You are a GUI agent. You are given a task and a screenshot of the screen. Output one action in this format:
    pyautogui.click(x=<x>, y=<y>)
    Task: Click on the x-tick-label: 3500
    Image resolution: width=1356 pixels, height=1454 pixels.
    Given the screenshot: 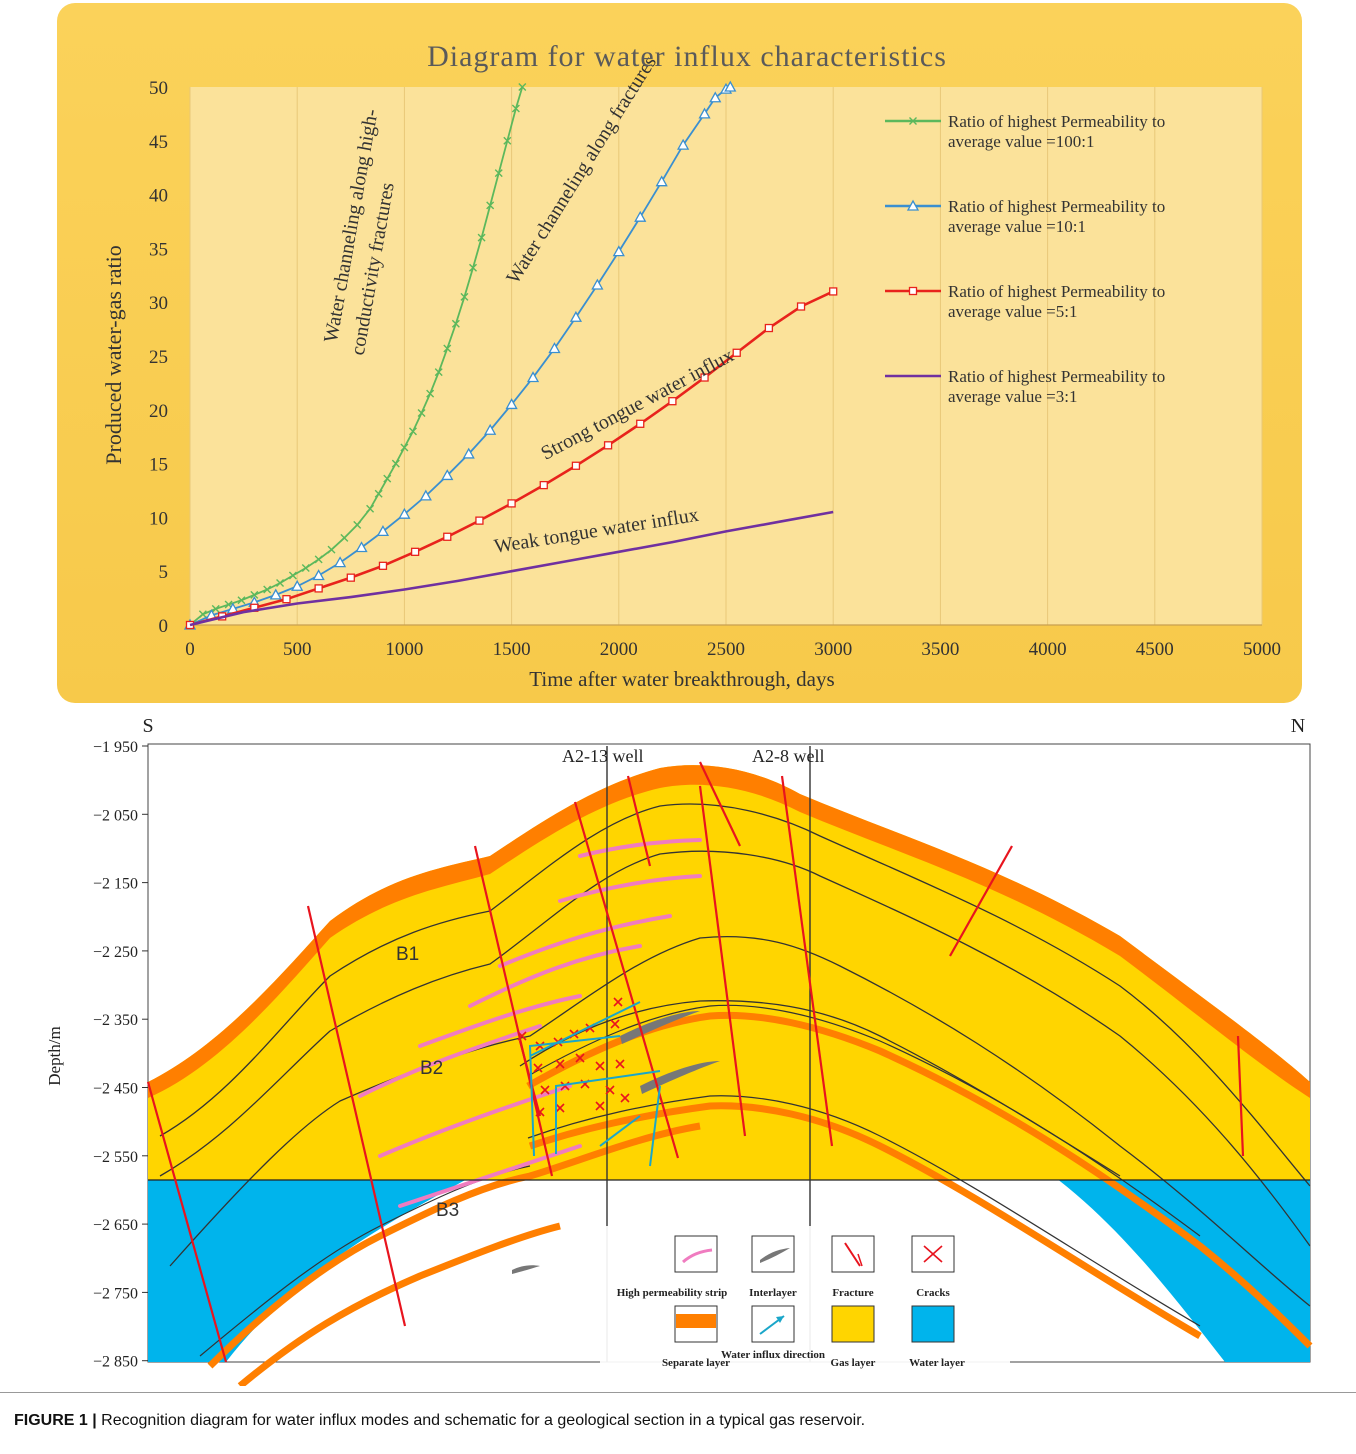 What is the action you would take?
    pyautogui.click(x=940, y=649)
    